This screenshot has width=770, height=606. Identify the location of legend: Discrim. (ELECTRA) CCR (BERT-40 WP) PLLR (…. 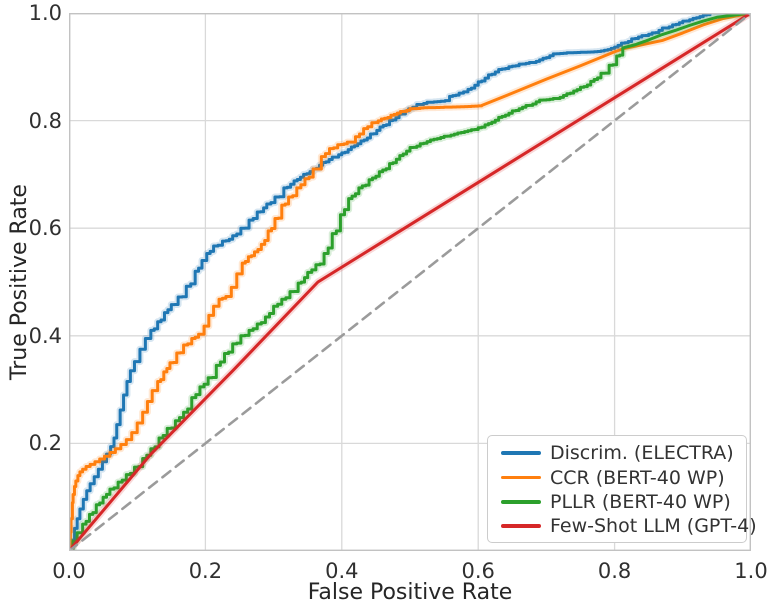
(622, 489).